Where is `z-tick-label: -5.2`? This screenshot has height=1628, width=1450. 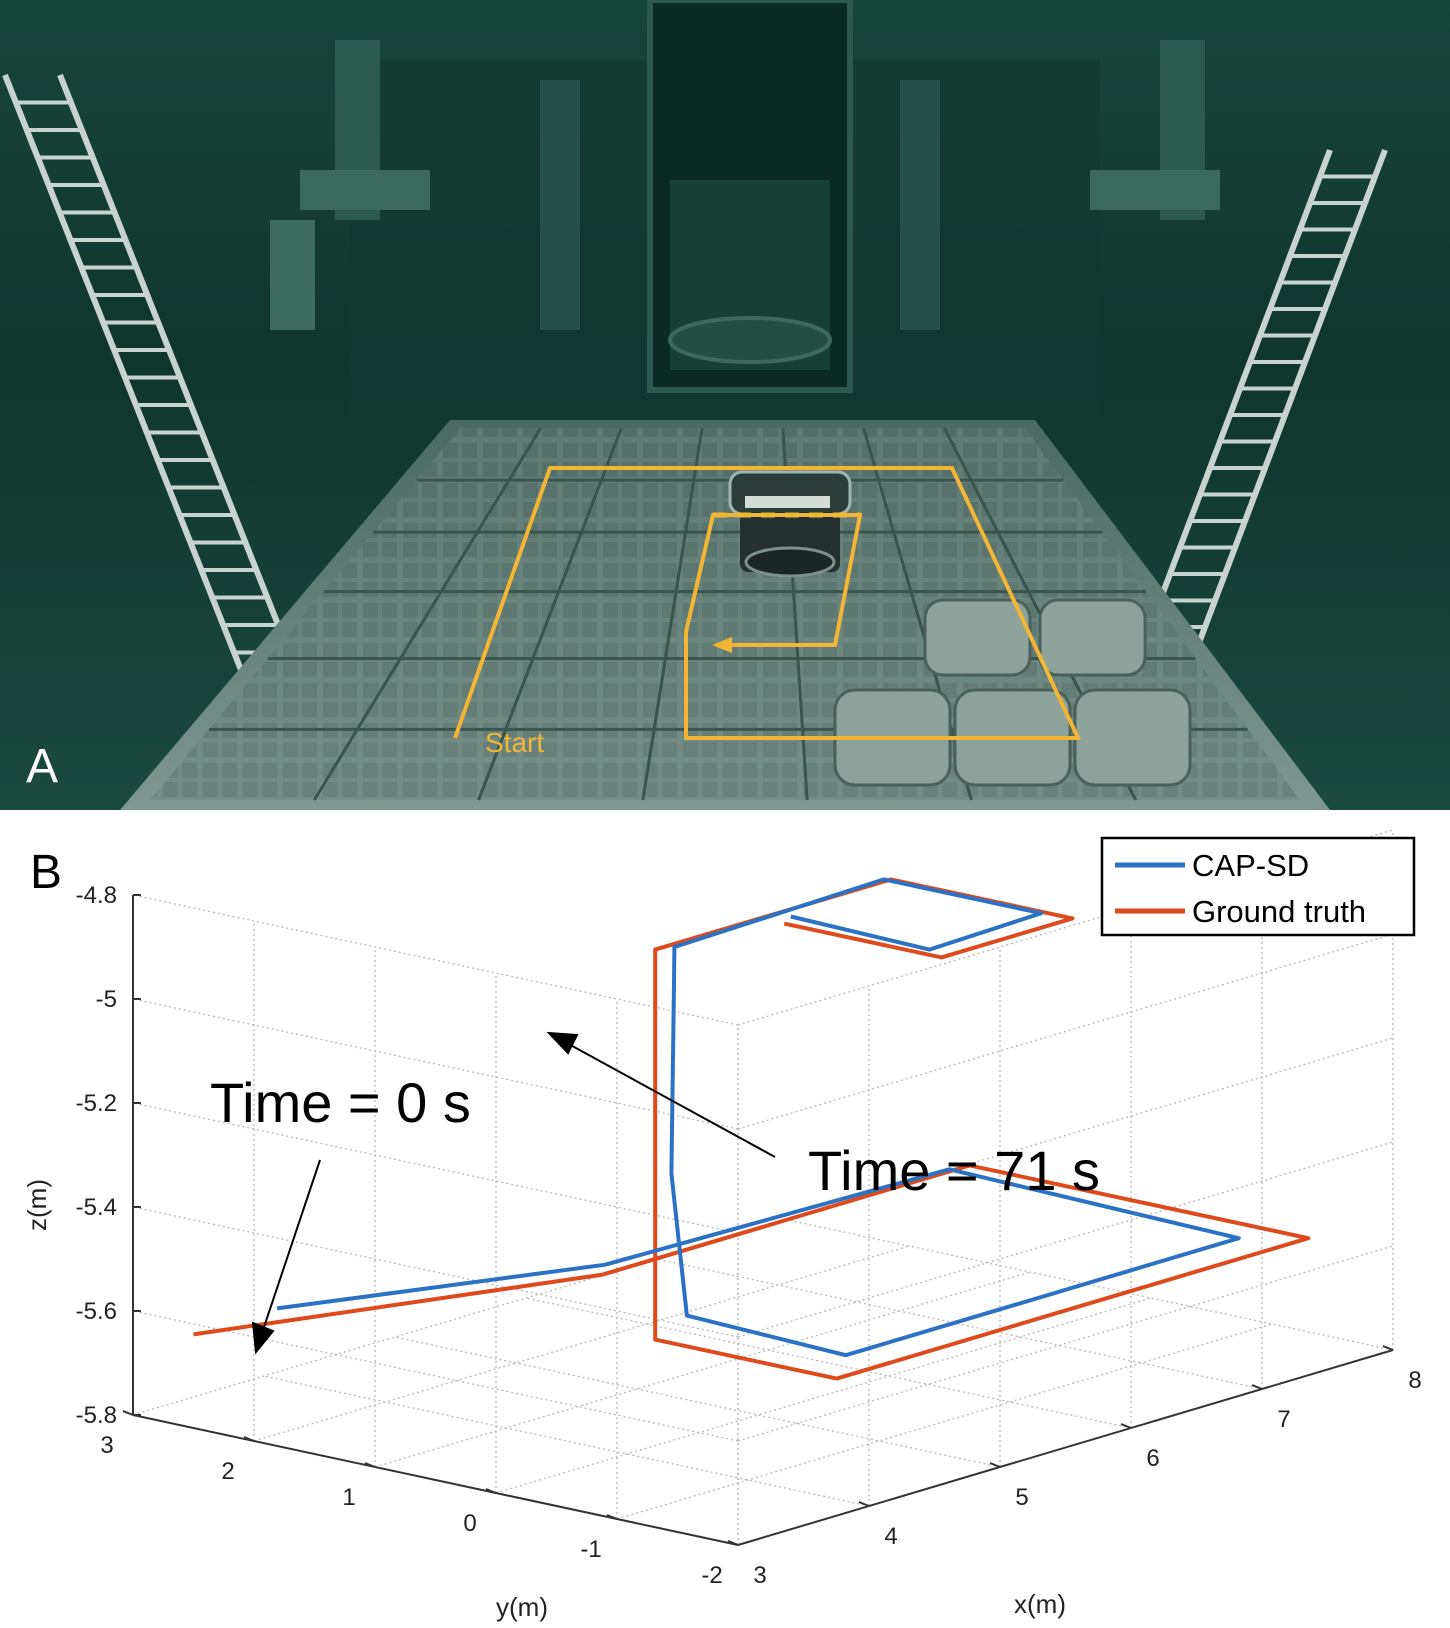 z-tick-label: -5.2 is located at coordinates (96, 1103).